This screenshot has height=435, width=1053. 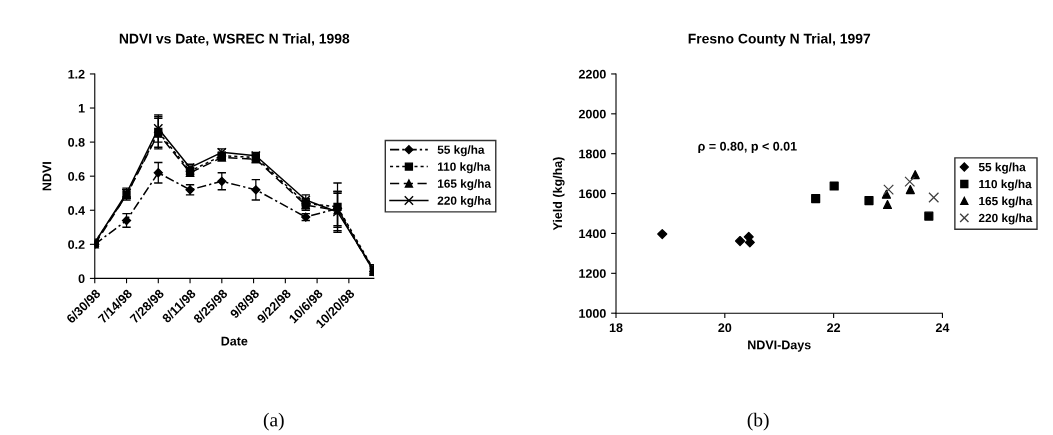 What do you see at coordinates (47, 176) in the screenshot?
I see `y-axis-title: NDVI` at bounding box center [47, 176].